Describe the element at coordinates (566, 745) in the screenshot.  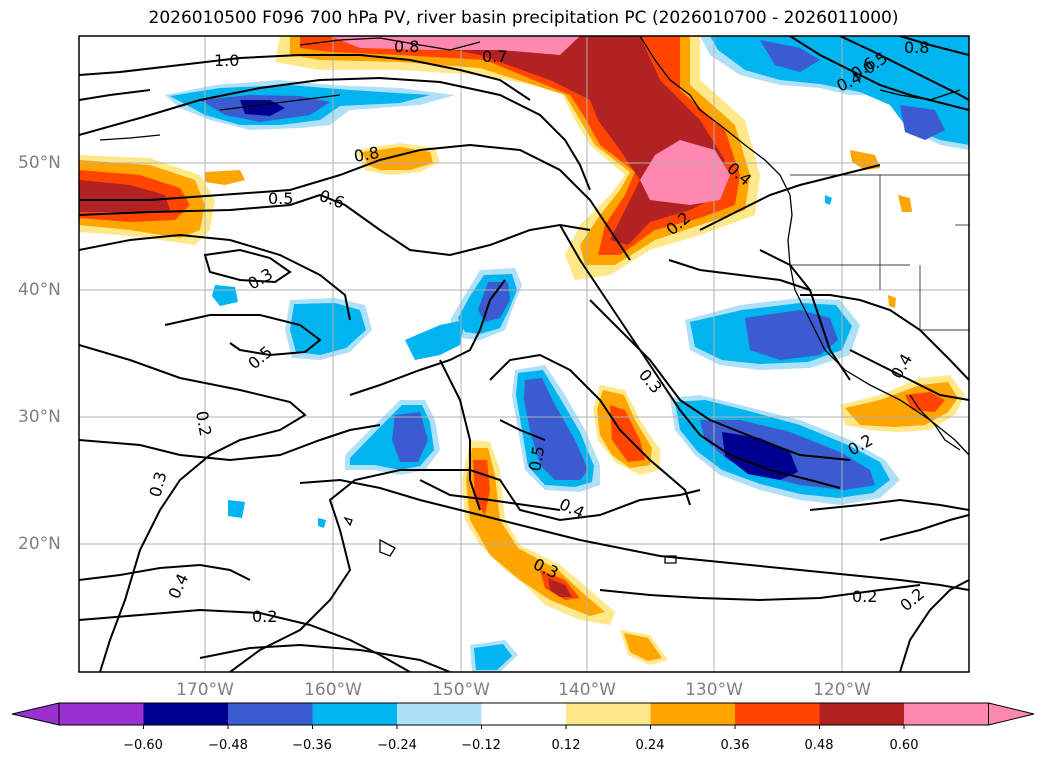
I see `colorbar-tick-label: 0.12` at that location.